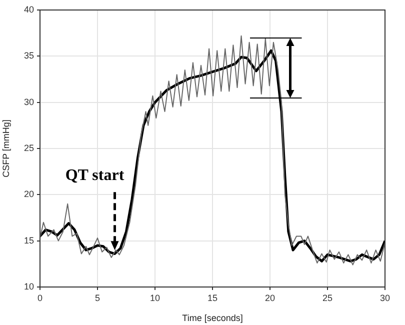  What do you see at coordinates (327, 297) in the screenshot?
I see `x-tick-label: 25` at bounding box center [327, 297].